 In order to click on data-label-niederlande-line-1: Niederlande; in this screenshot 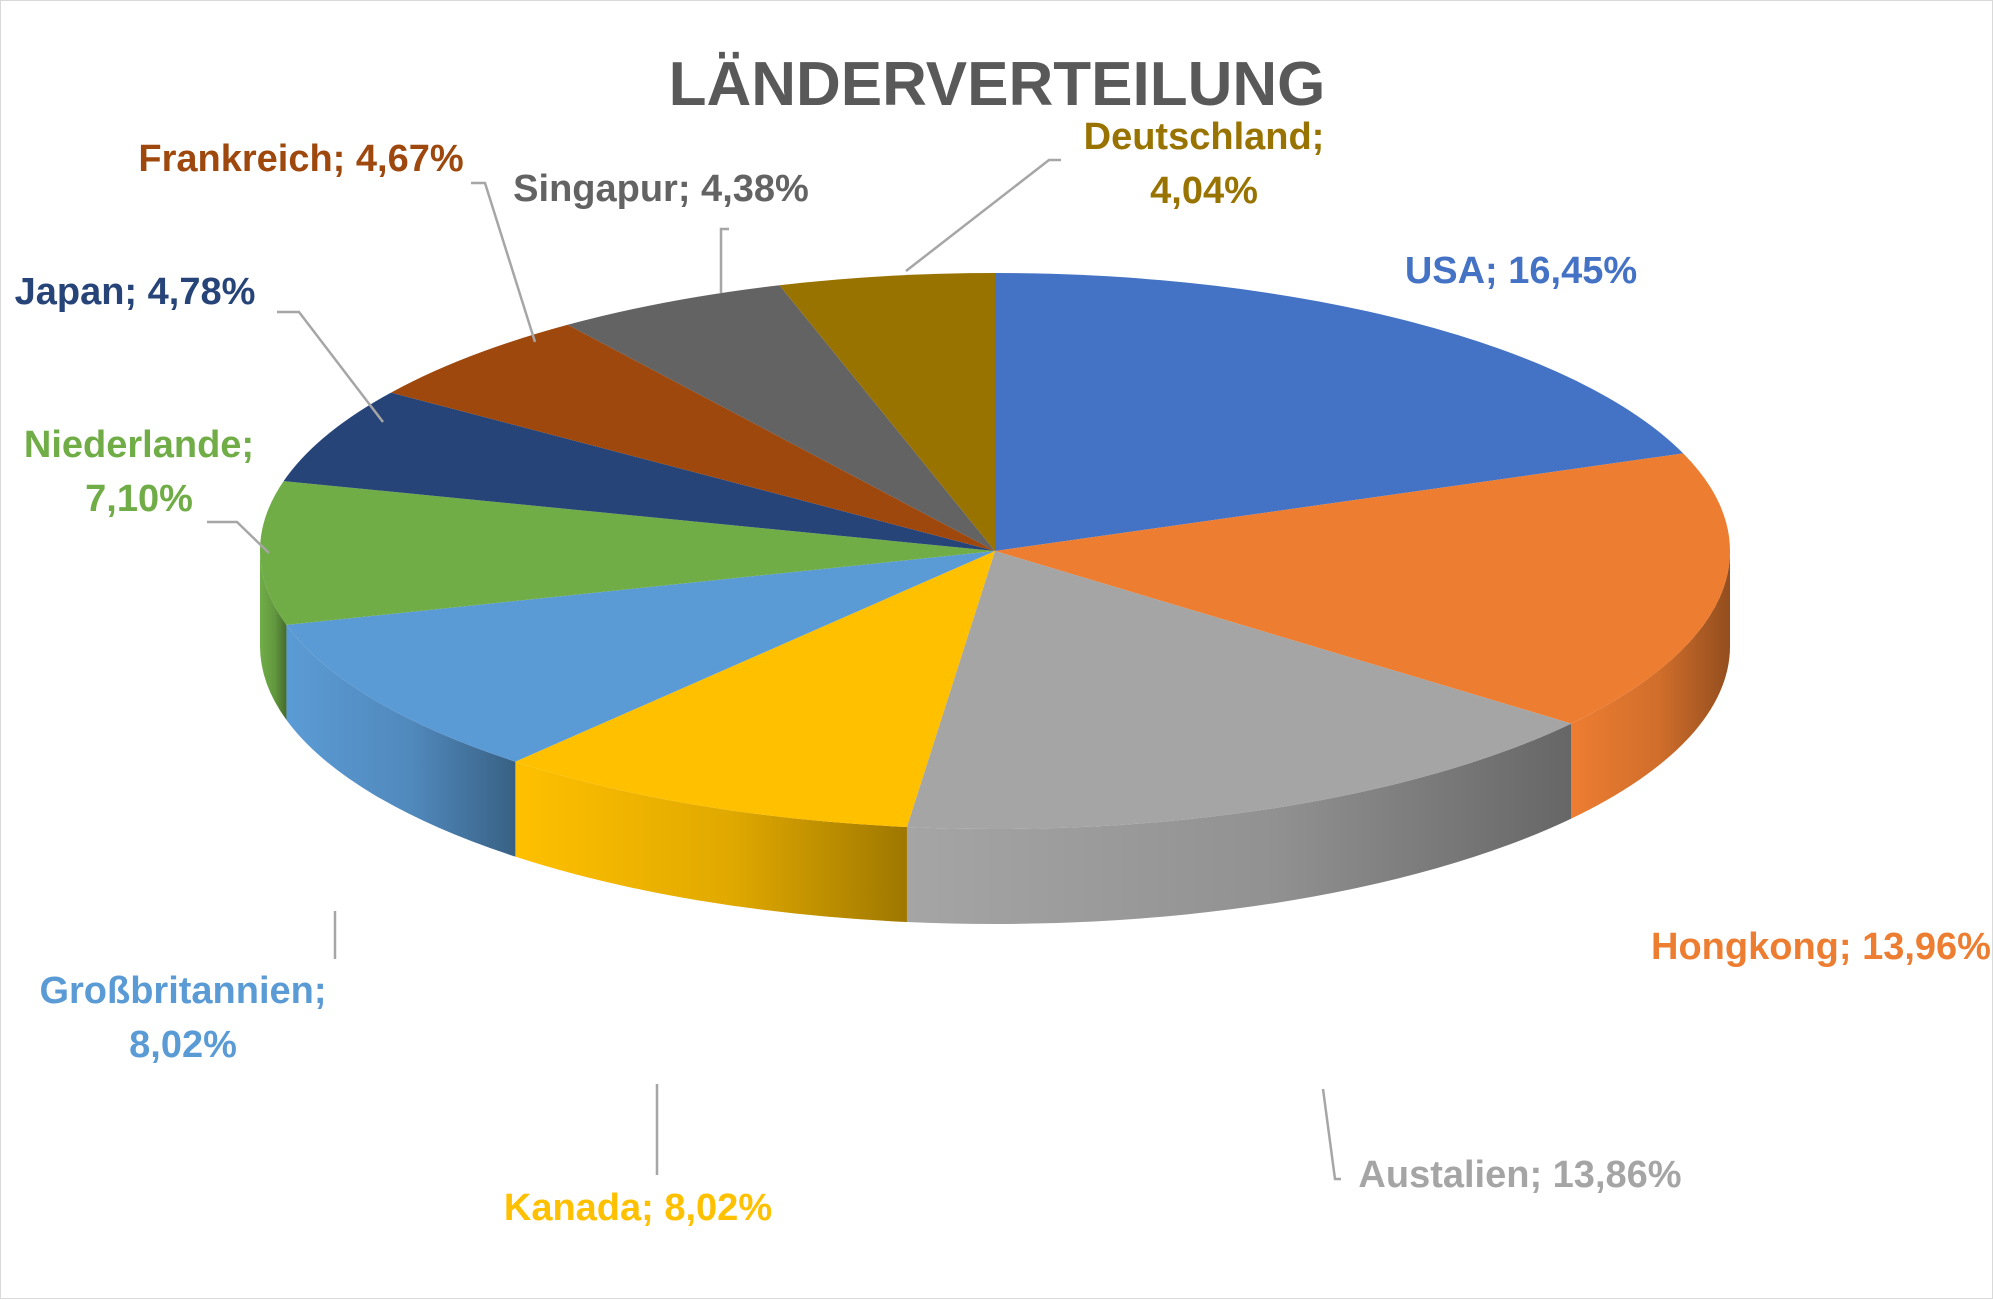, I will do `click(139, 445)`.